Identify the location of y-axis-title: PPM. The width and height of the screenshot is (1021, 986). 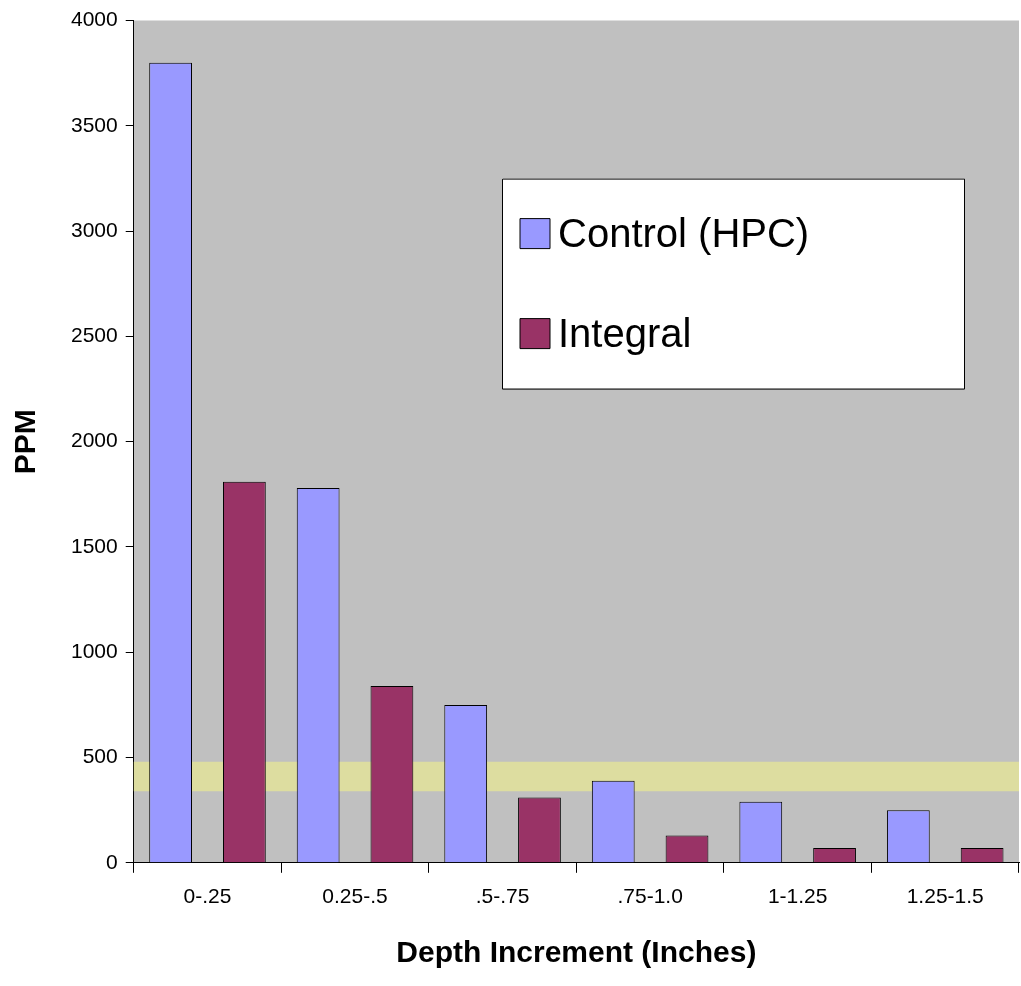
(25, 442).